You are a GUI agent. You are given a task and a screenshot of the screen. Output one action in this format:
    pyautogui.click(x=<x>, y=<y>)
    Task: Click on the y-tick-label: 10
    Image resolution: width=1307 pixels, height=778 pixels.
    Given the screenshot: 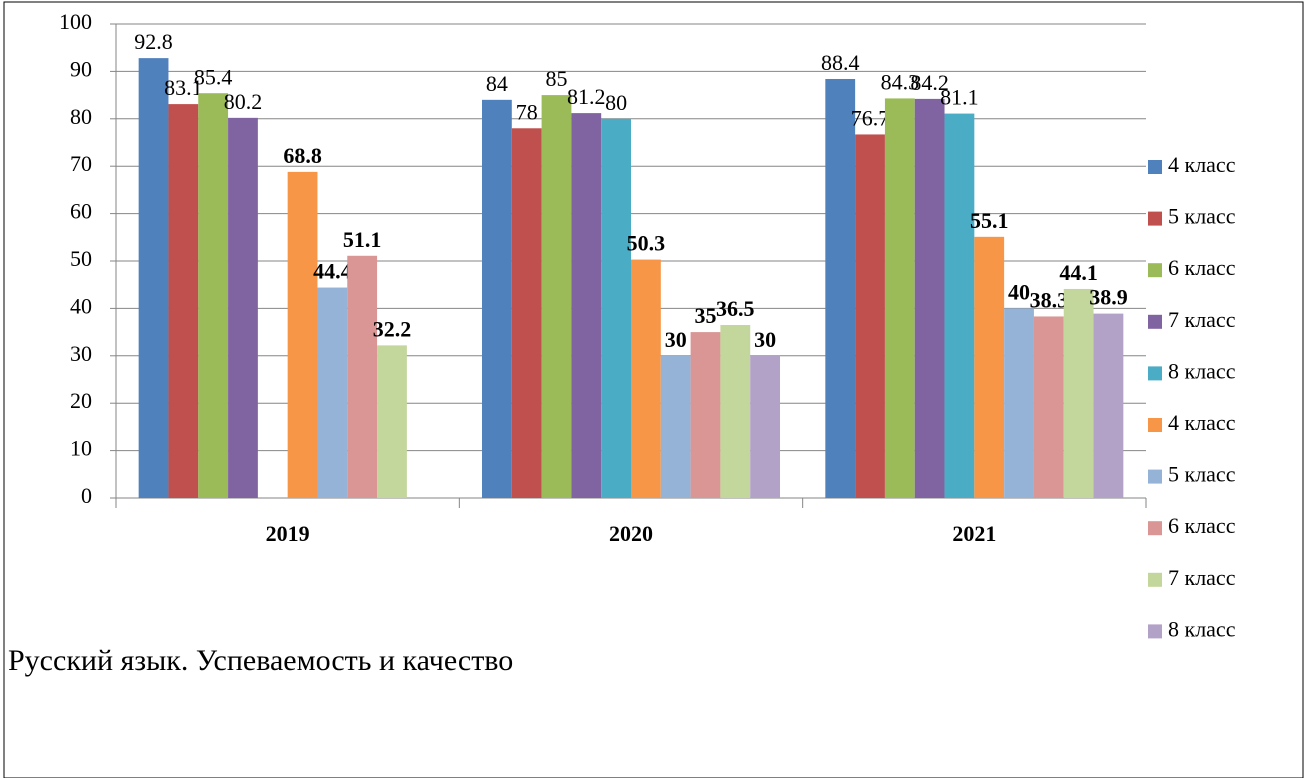 What is the action you would take?
    pyautogui.click(x=81, y=448)
    